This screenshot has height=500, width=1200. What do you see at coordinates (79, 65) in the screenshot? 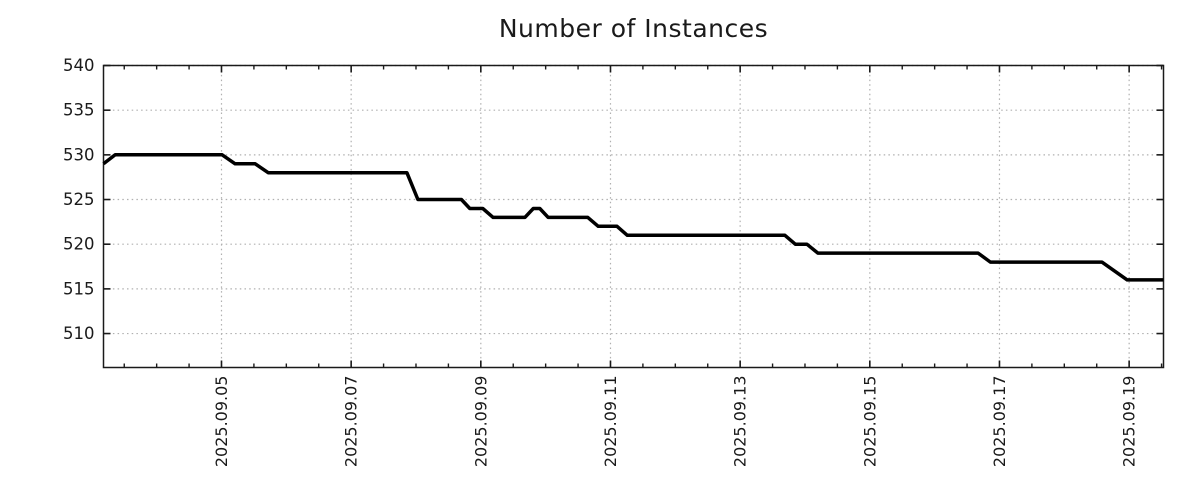
I see `y-tick-label: 540` at bounding box center [79, 65].